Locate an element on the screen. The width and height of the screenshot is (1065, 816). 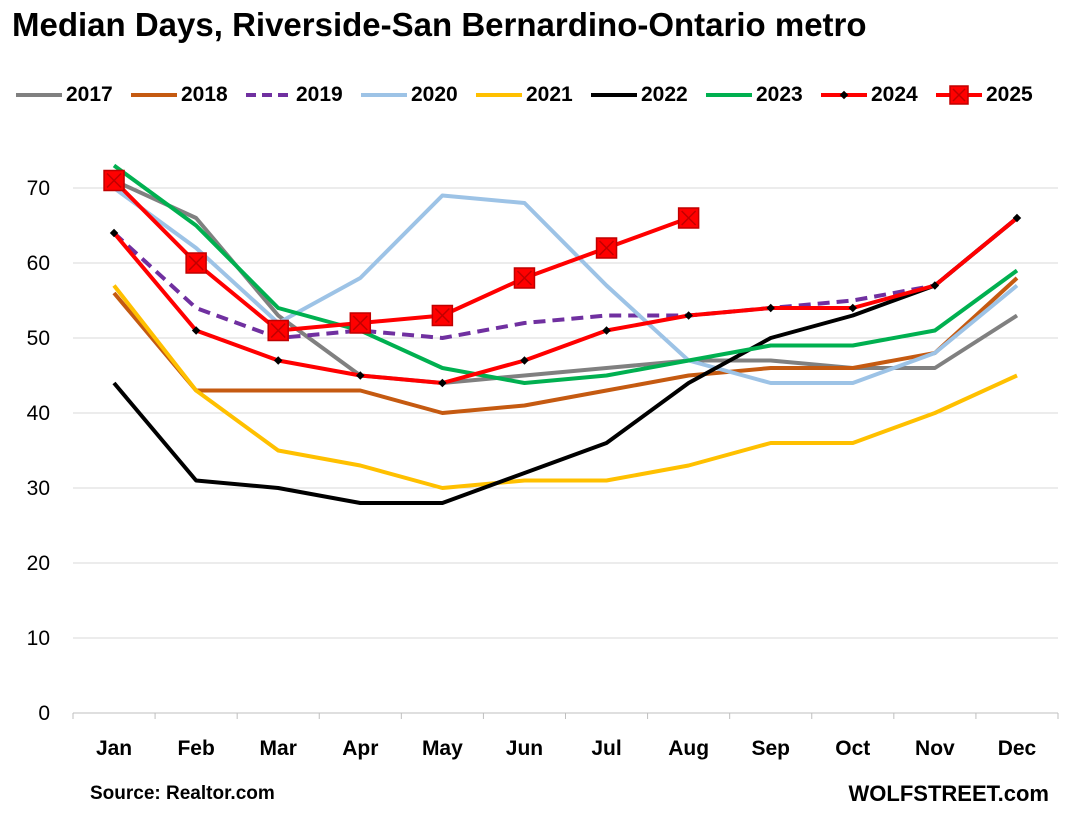
x-tick-label: Jan is located at coordinates (114, 748).